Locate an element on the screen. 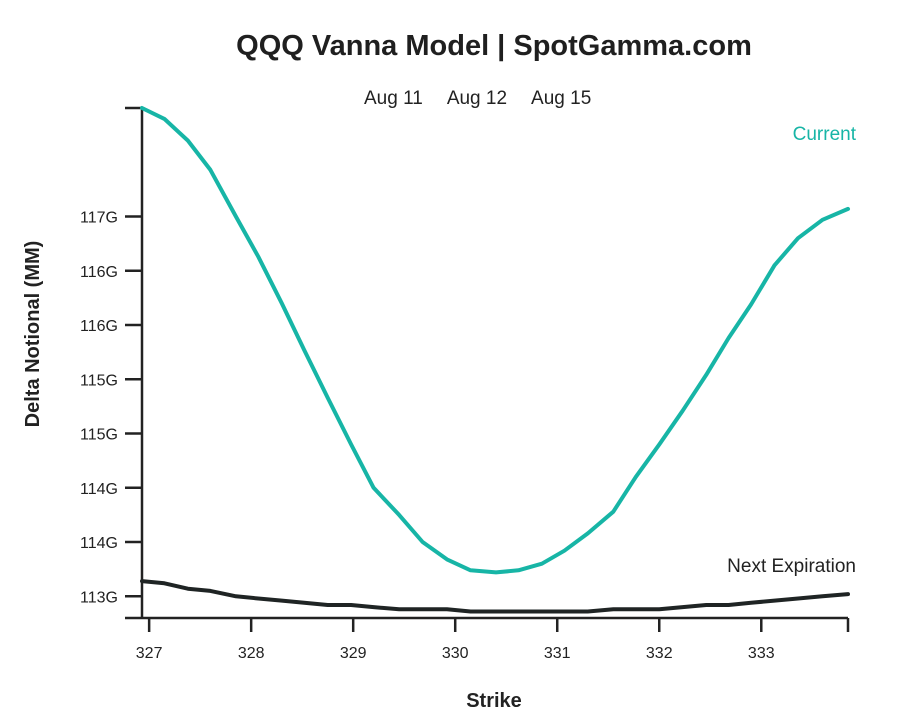 The width and height of the screenshot is (922, 724). legend: Aug 11 Aug 12 Aug 15 is located at coordinates (477, 99).